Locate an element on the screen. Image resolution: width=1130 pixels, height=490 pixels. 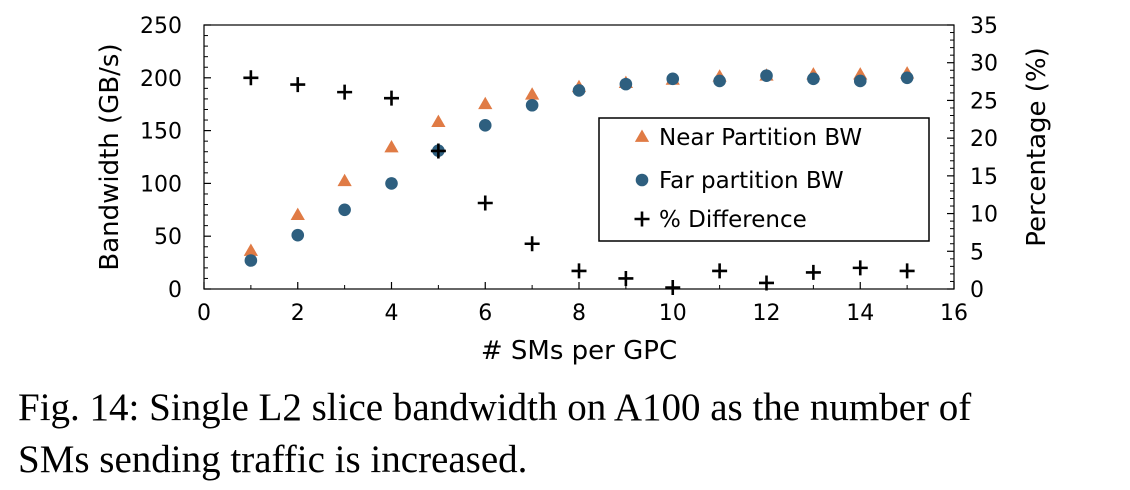
x-axis-label: # SMs per GPC is located at coordinates (579, 351).